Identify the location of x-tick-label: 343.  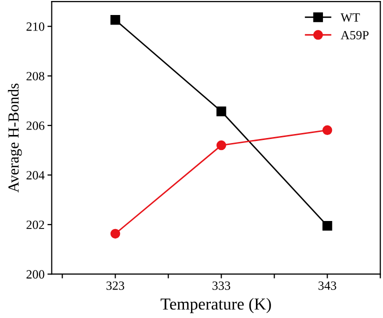
(327, 285).